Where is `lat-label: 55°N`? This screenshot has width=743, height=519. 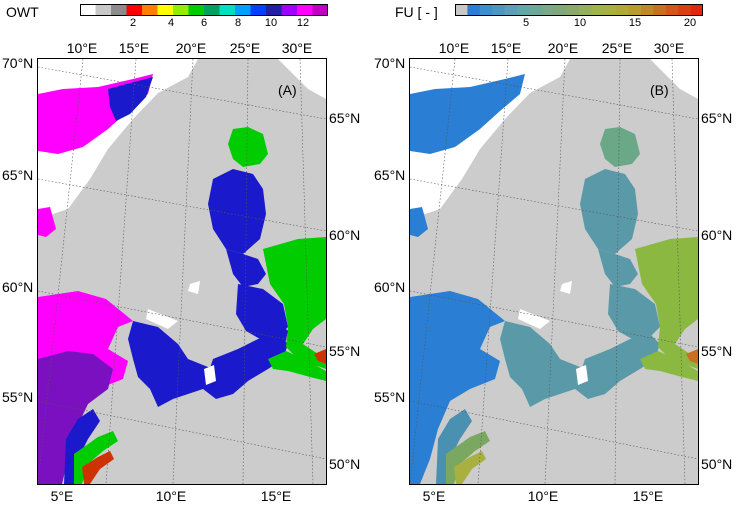
lat-label: 55°N is located at coordinates (717, 351).